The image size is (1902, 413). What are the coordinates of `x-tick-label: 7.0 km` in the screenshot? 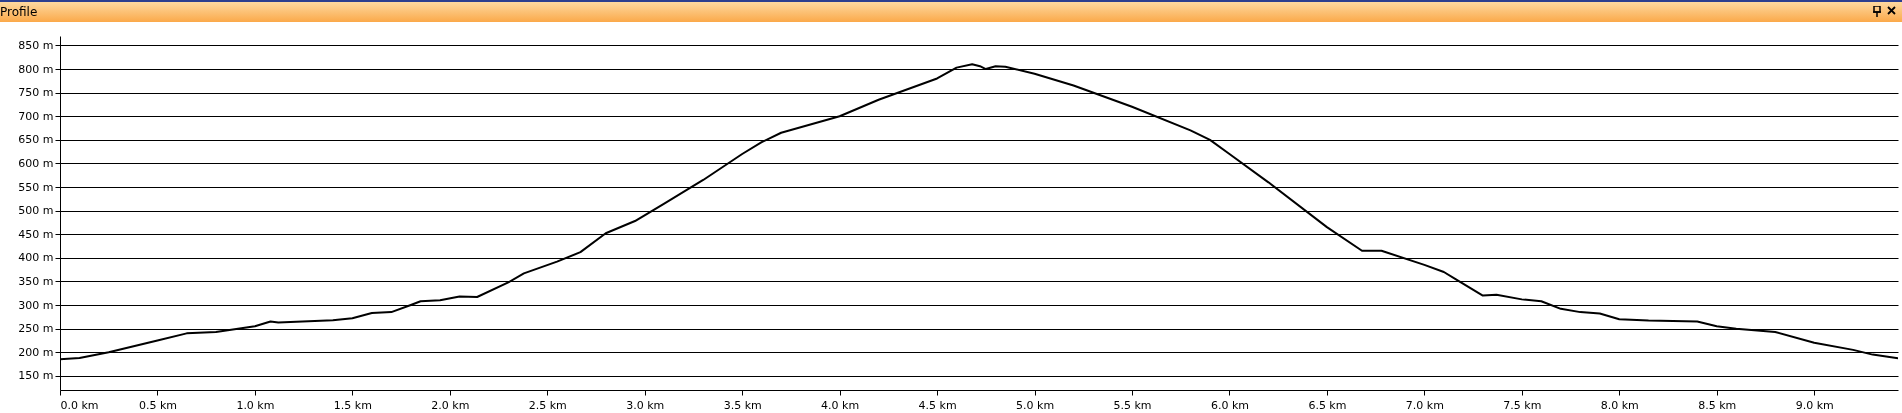 It's located at (1424, 405).